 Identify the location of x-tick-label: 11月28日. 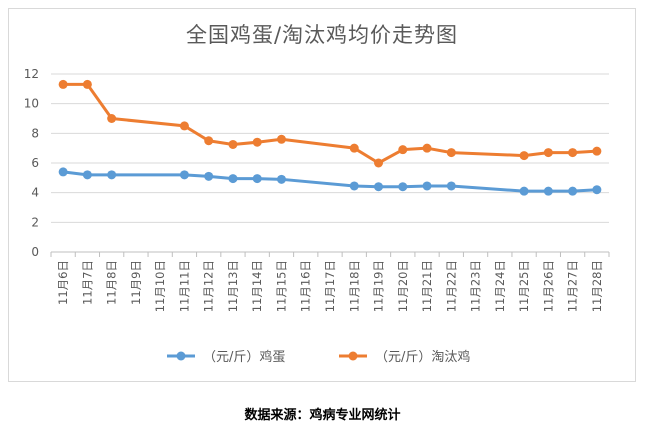
(597, 286).